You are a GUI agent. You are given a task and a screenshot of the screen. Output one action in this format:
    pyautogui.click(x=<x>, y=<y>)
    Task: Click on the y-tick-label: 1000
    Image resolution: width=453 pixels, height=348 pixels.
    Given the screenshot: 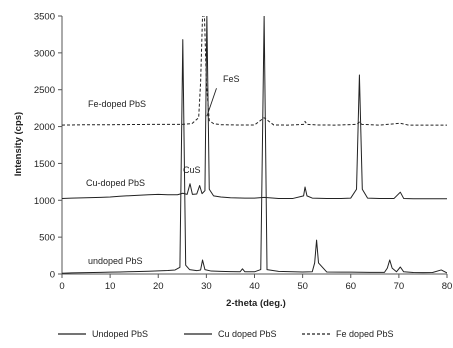 What is the action you would take?
    pyautogui.click(x=44, y=201)
    